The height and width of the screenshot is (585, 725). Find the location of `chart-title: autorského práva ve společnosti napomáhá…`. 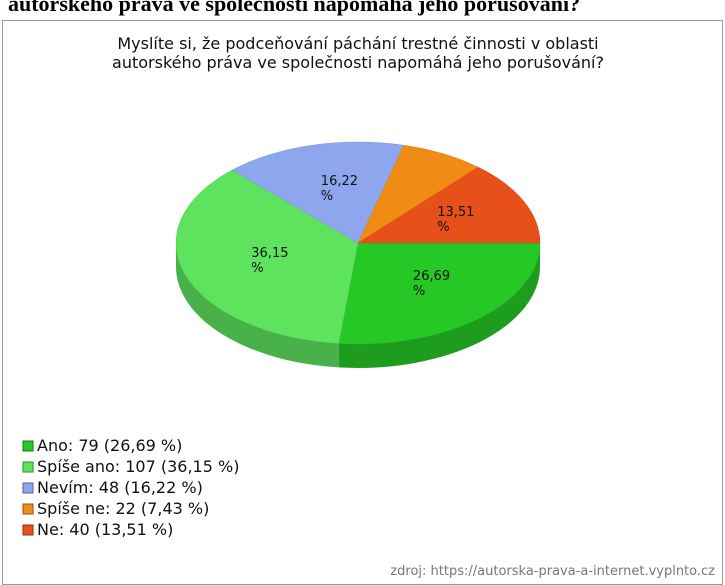

chart-title: autorského práva ve společnosti napomáhá… is located at coordinates (358, 62).